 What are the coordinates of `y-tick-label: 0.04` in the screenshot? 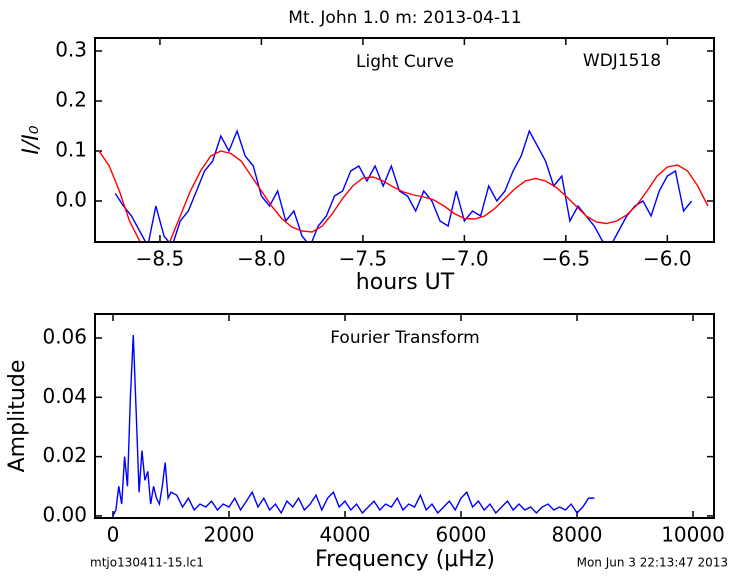 It's located at (64, 396).